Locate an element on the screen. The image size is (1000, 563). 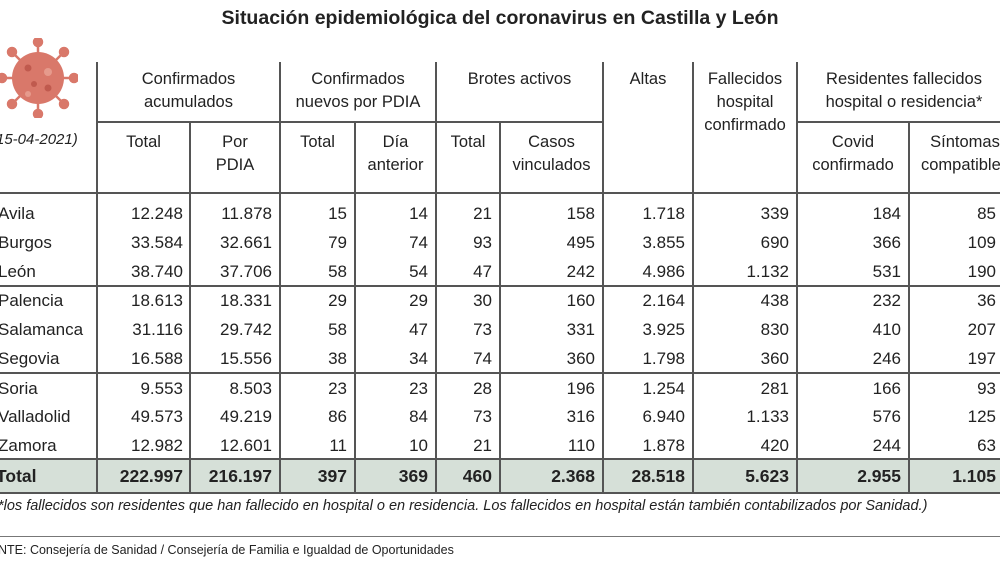
table-cell: 49.219 is located at coordinates (246, 416).